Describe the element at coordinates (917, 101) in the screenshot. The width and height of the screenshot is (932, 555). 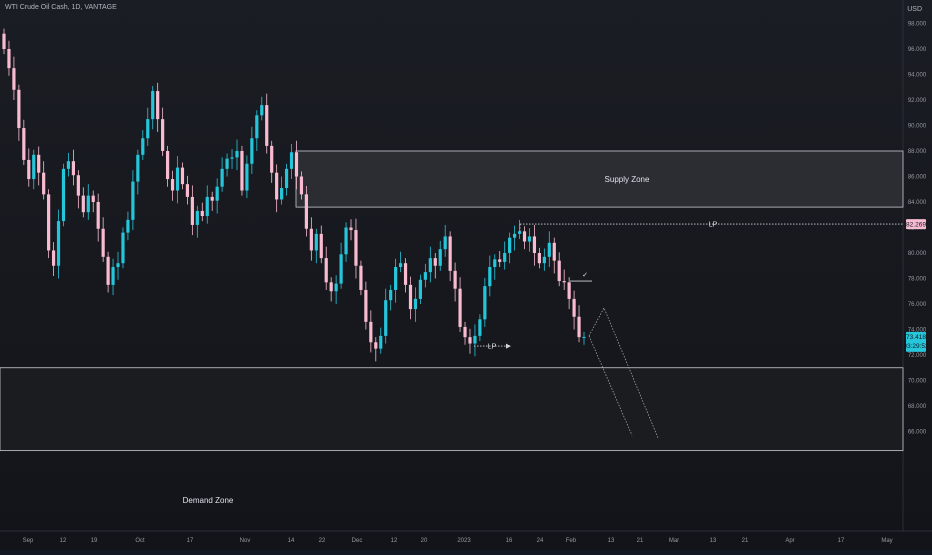
I see `price-tick-label: 92.000` at that location.